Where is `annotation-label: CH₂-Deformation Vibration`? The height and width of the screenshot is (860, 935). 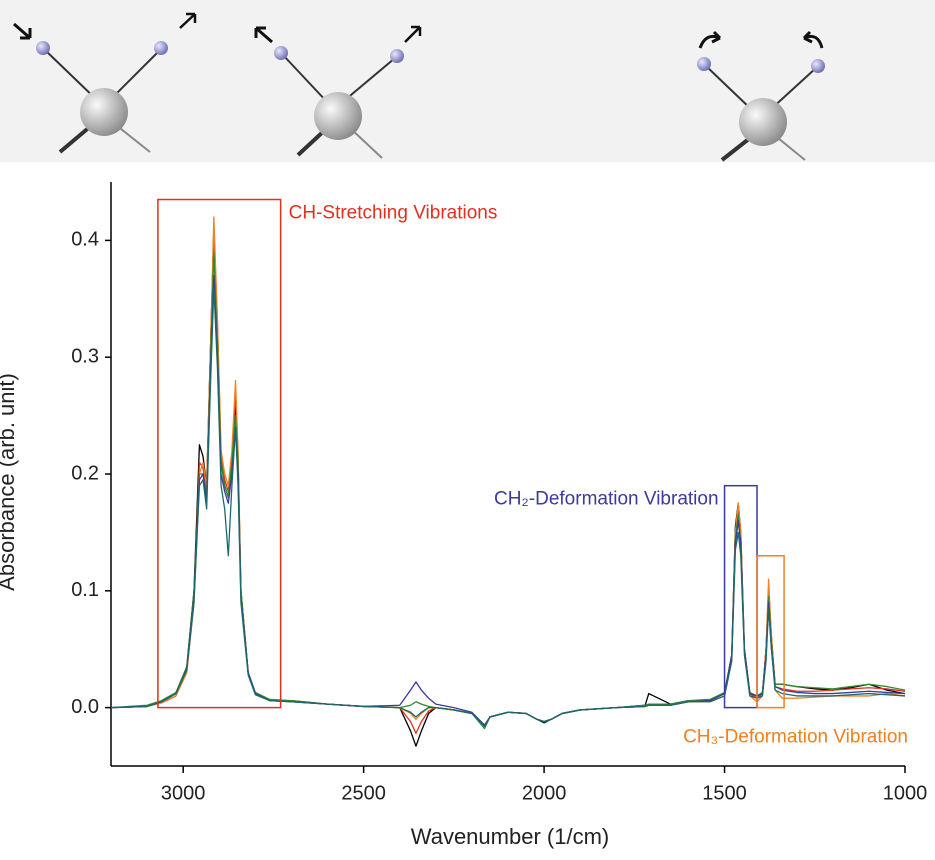
annotation-label: CH₂-Deformation Vibration is located at coordinates (606, 499).